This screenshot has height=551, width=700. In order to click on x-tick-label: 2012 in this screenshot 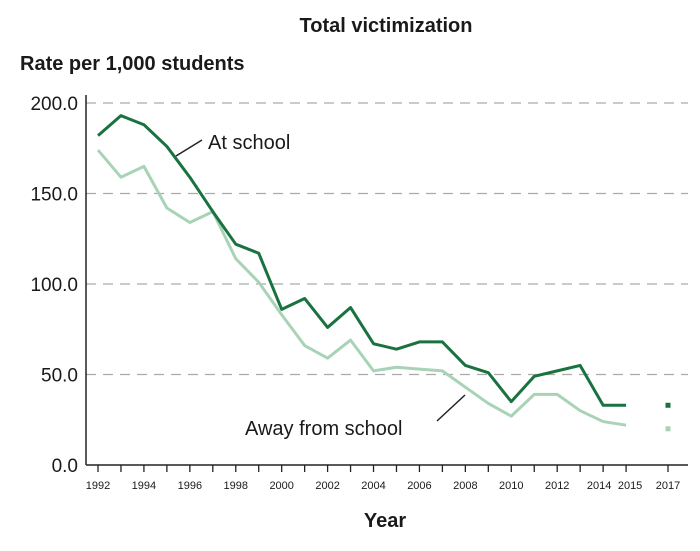, I will do `click(557, 486)`.